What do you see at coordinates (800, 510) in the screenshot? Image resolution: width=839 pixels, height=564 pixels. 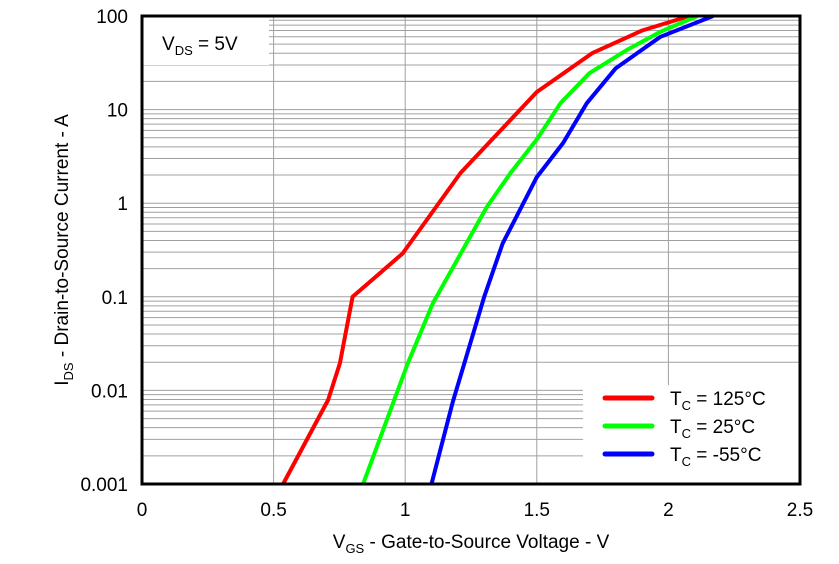 I see `x-tick-label: 2.5` at bounding box center [800, 510].